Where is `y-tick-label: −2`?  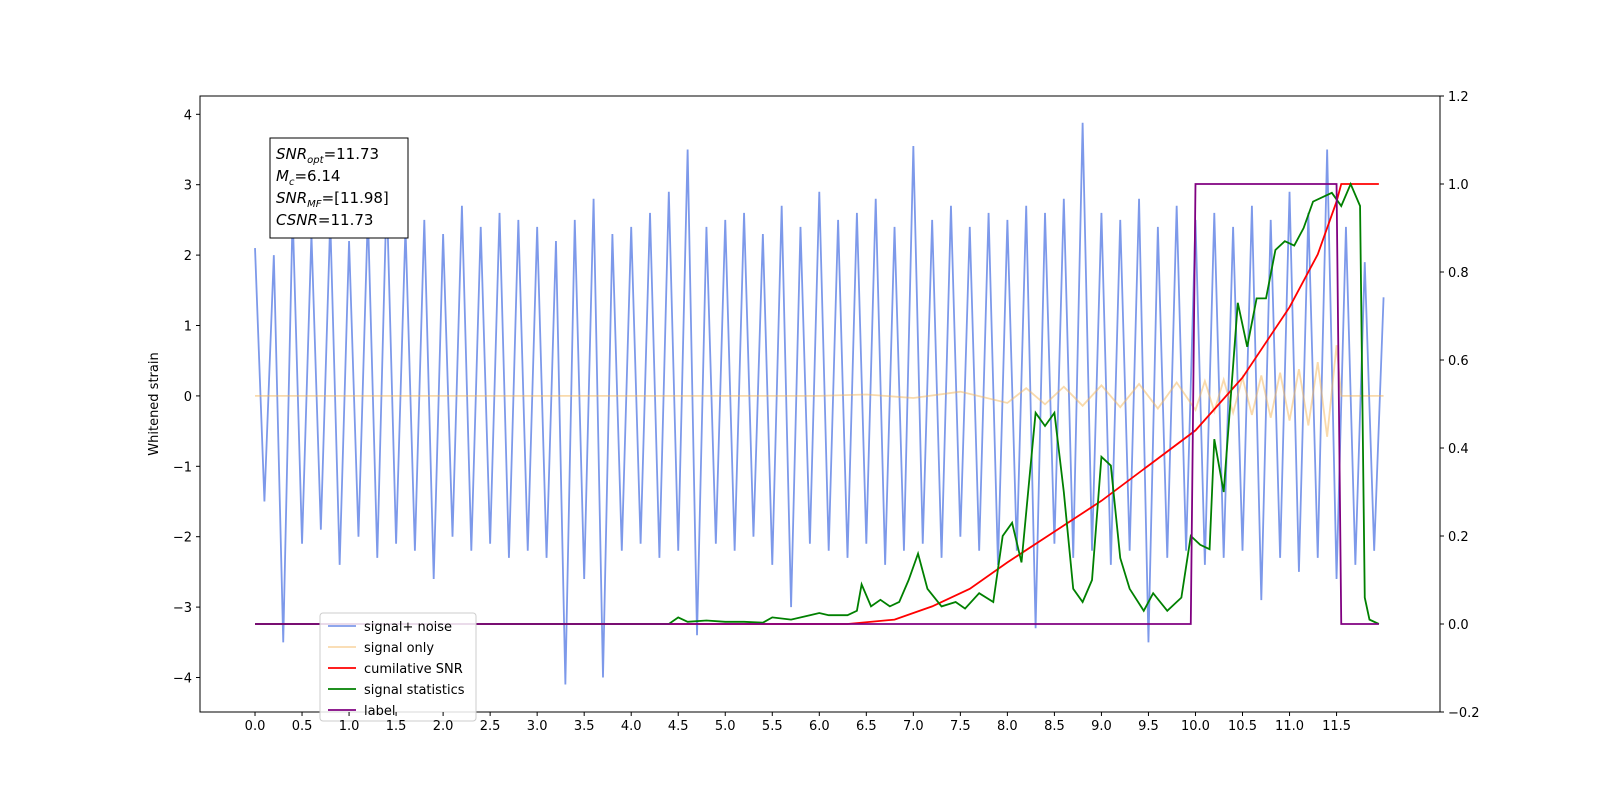 y-tick-label: −2 is located at coordinates (182, 538).